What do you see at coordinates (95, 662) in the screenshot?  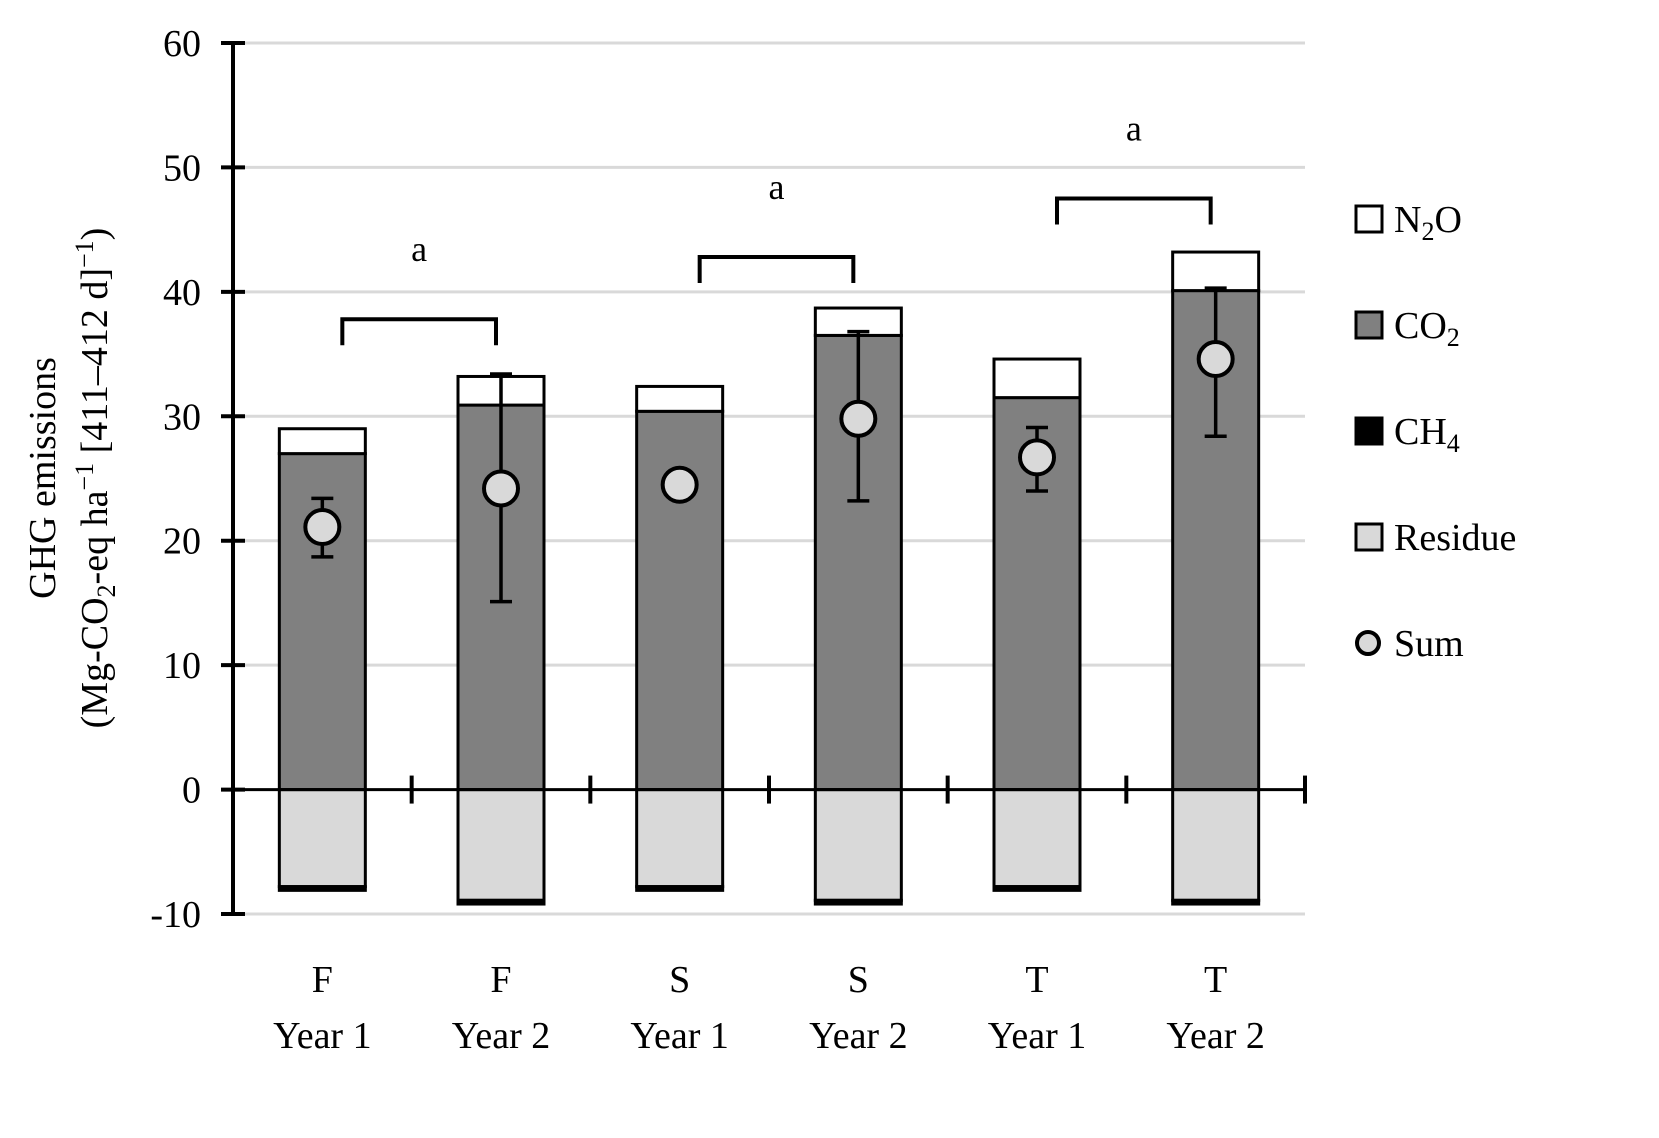 I see `y-axis-label-part: (Mg-CO` at bounding box center [95, 662].